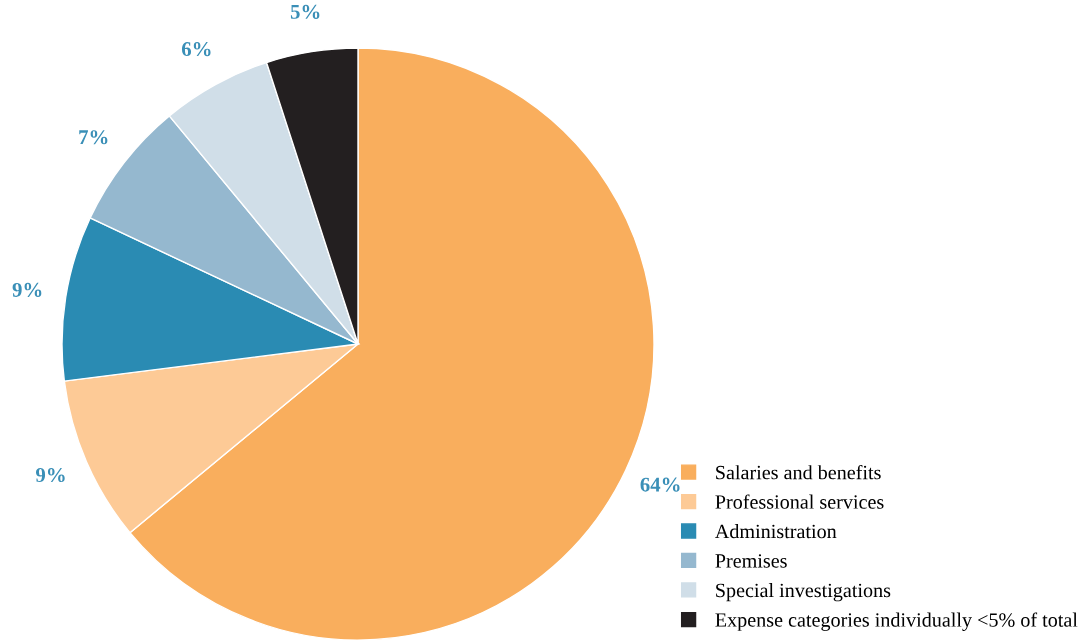 The width and height of the screenshot is (1088, 641). I want to click on legend-label: Professional services, so click(799, 501).